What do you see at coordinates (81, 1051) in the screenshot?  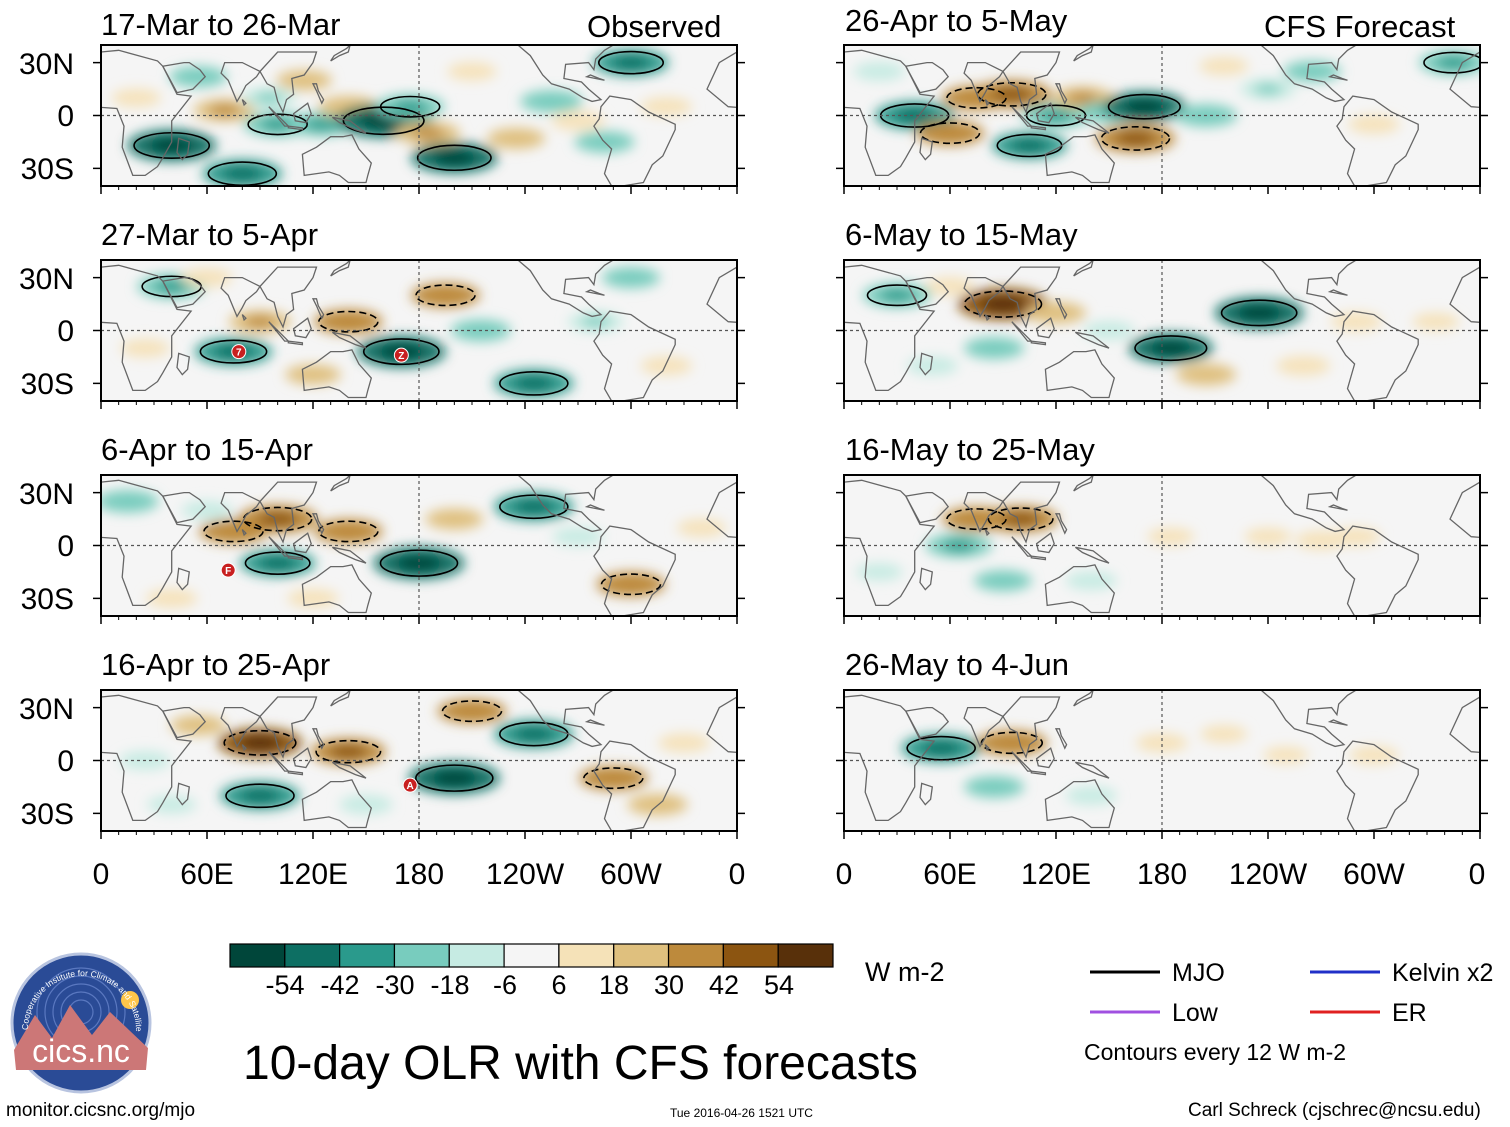 I see `logo-text: cics.nc` at bounding box center [81, 1051].